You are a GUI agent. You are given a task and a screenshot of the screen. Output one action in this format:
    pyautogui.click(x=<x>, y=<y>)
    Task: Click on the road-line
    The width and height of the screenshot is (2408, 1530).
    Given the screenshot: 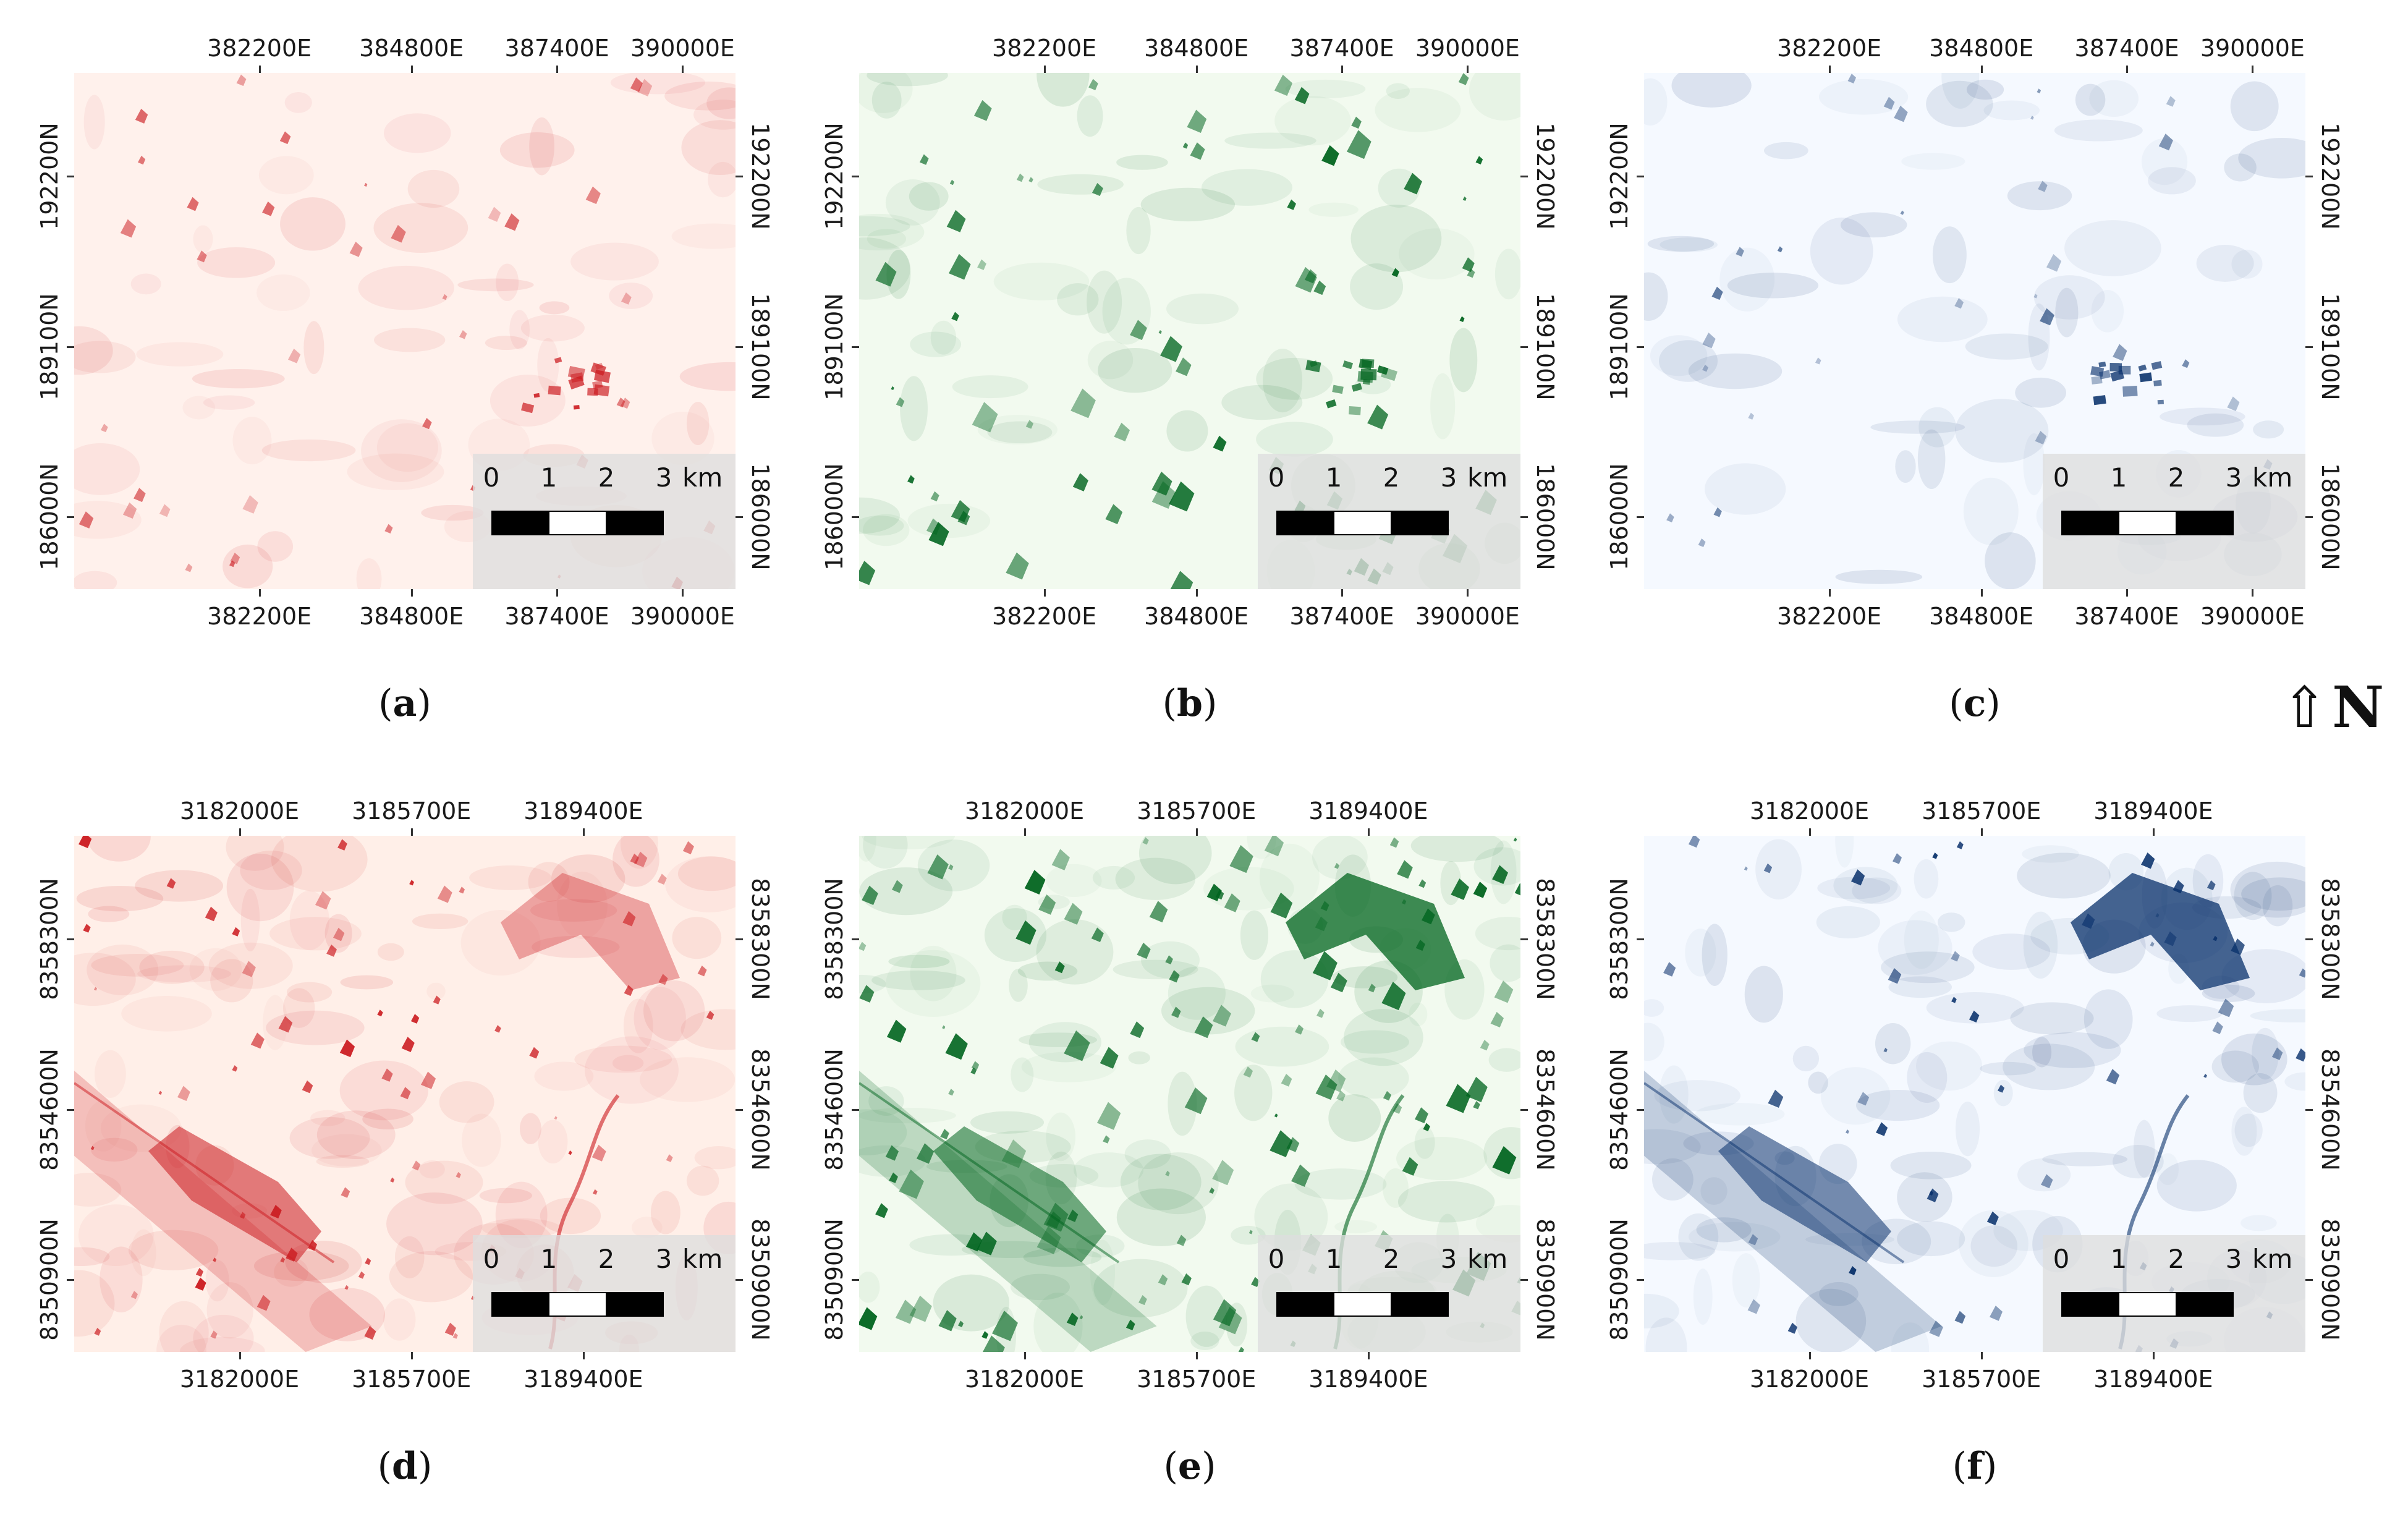 What is the action you would take?
    pyautogui.click(x=990, y=1173)
    